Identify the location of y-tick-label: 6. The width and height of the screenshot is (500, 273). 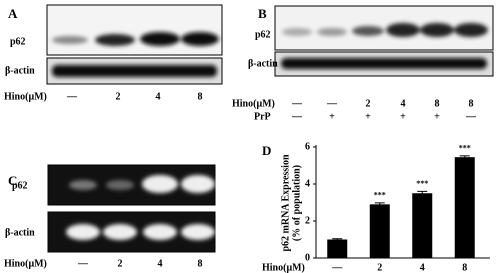
(307, 146).